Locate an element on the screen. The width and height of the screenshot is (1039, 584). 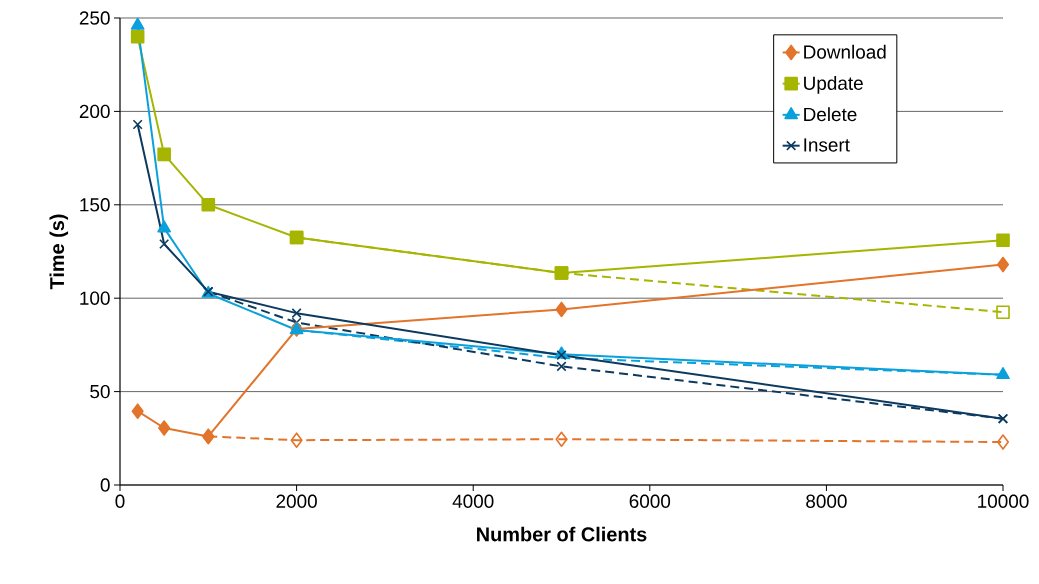
legend-label: Update is located at coordinates (833, 85).